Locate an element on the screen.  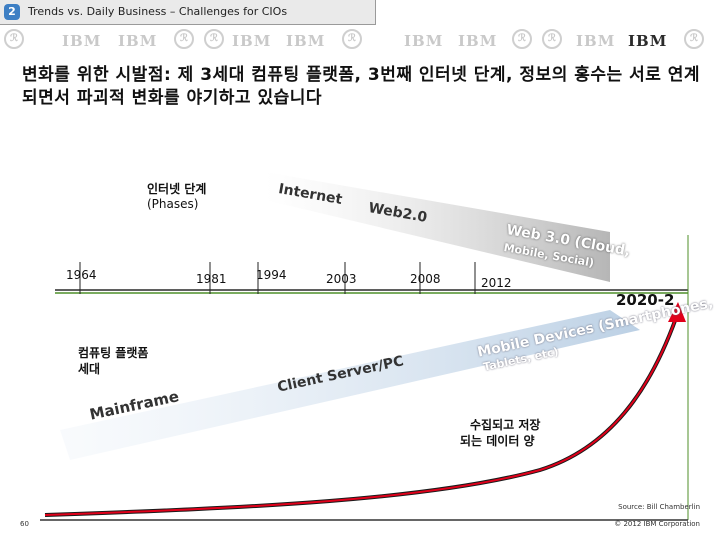
year-label: 1994 is located at coordinates (271, 275).